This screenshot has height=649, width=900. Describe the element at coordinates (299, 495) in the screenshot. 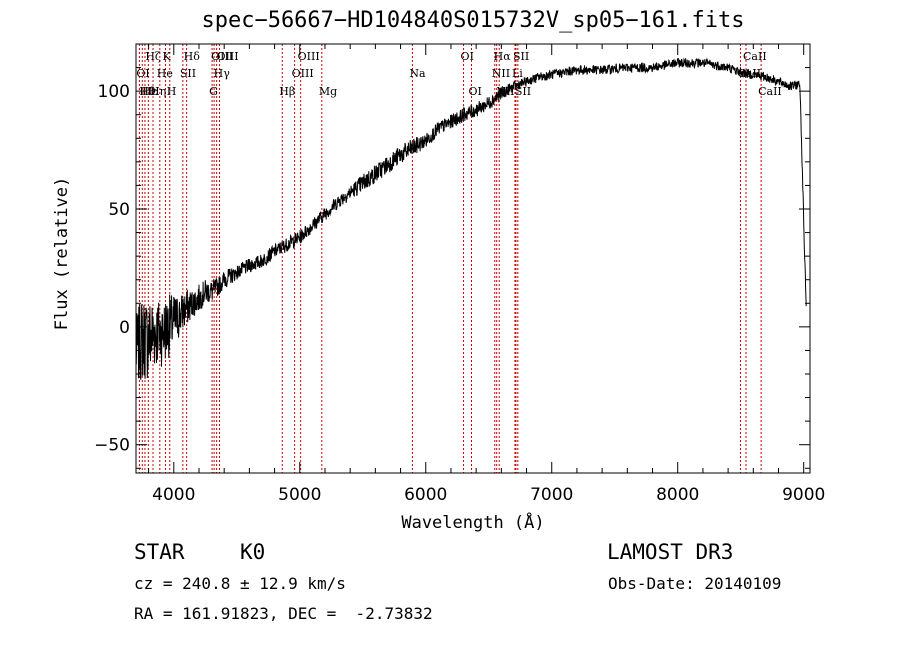

I see `x-tick-label: 5000` at that location.